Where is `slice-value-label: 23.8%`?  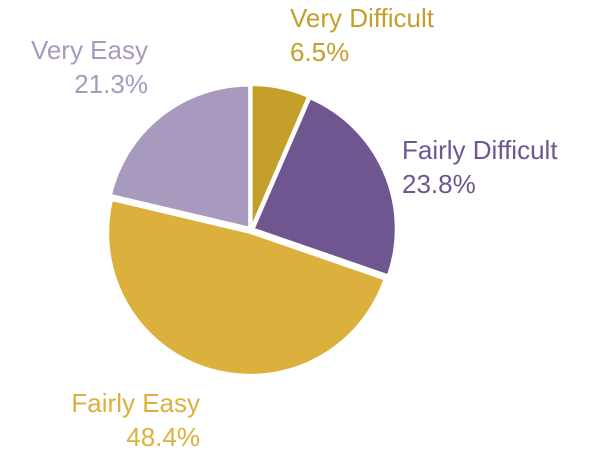 slice-value-label: 23.8% is located at coordinates (439, 184).